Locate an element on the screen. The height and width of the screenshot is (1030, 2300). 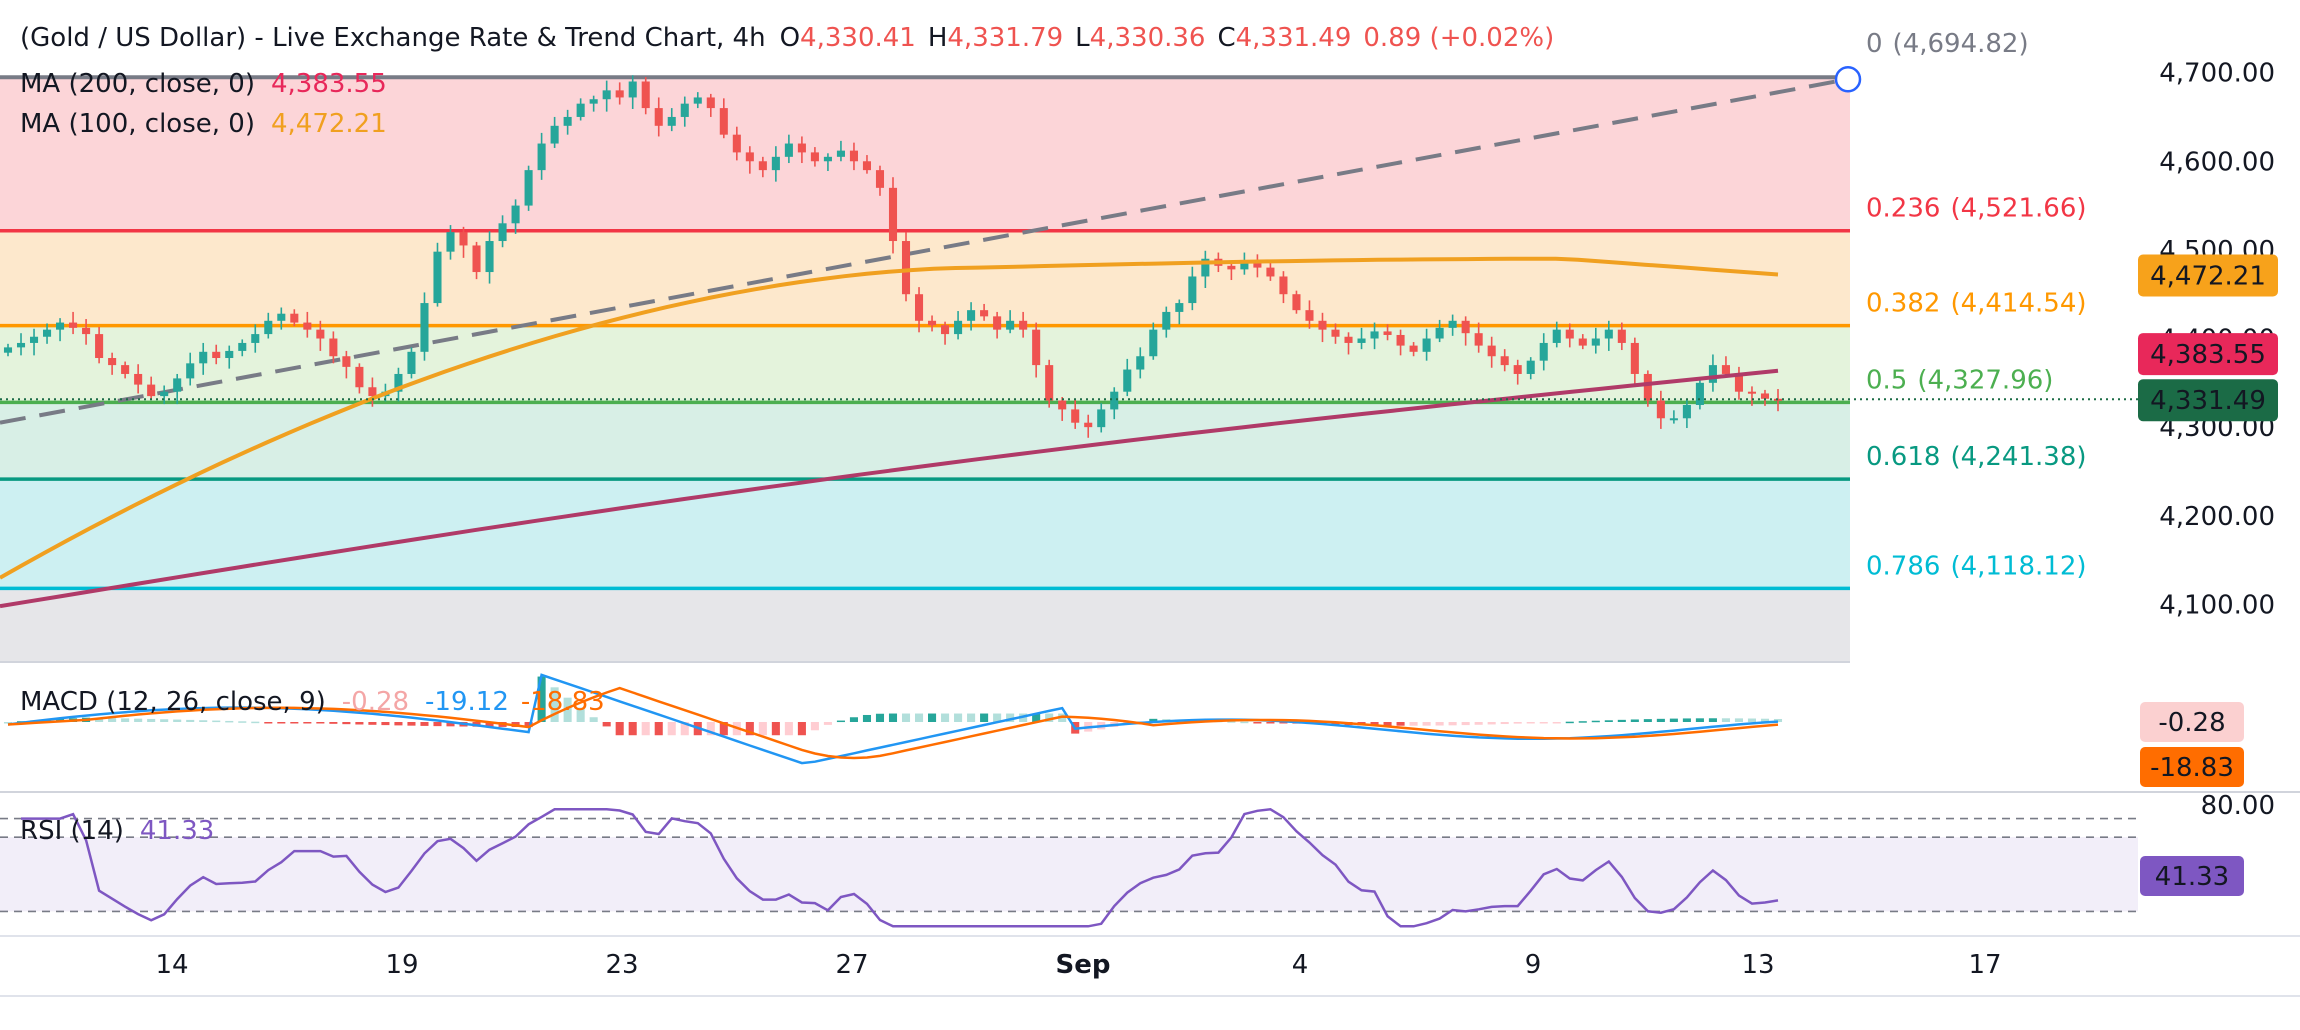
ma200-legend: MA (200, close, 0) 4,383.55 is located at coordinates (203, 84).